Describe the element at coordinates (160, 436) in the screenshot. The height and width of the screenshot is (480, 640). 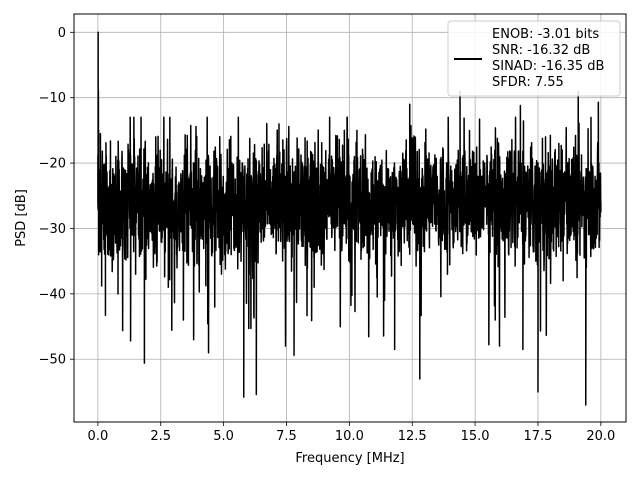
I see `x-tick-label: 2.5` at that location.